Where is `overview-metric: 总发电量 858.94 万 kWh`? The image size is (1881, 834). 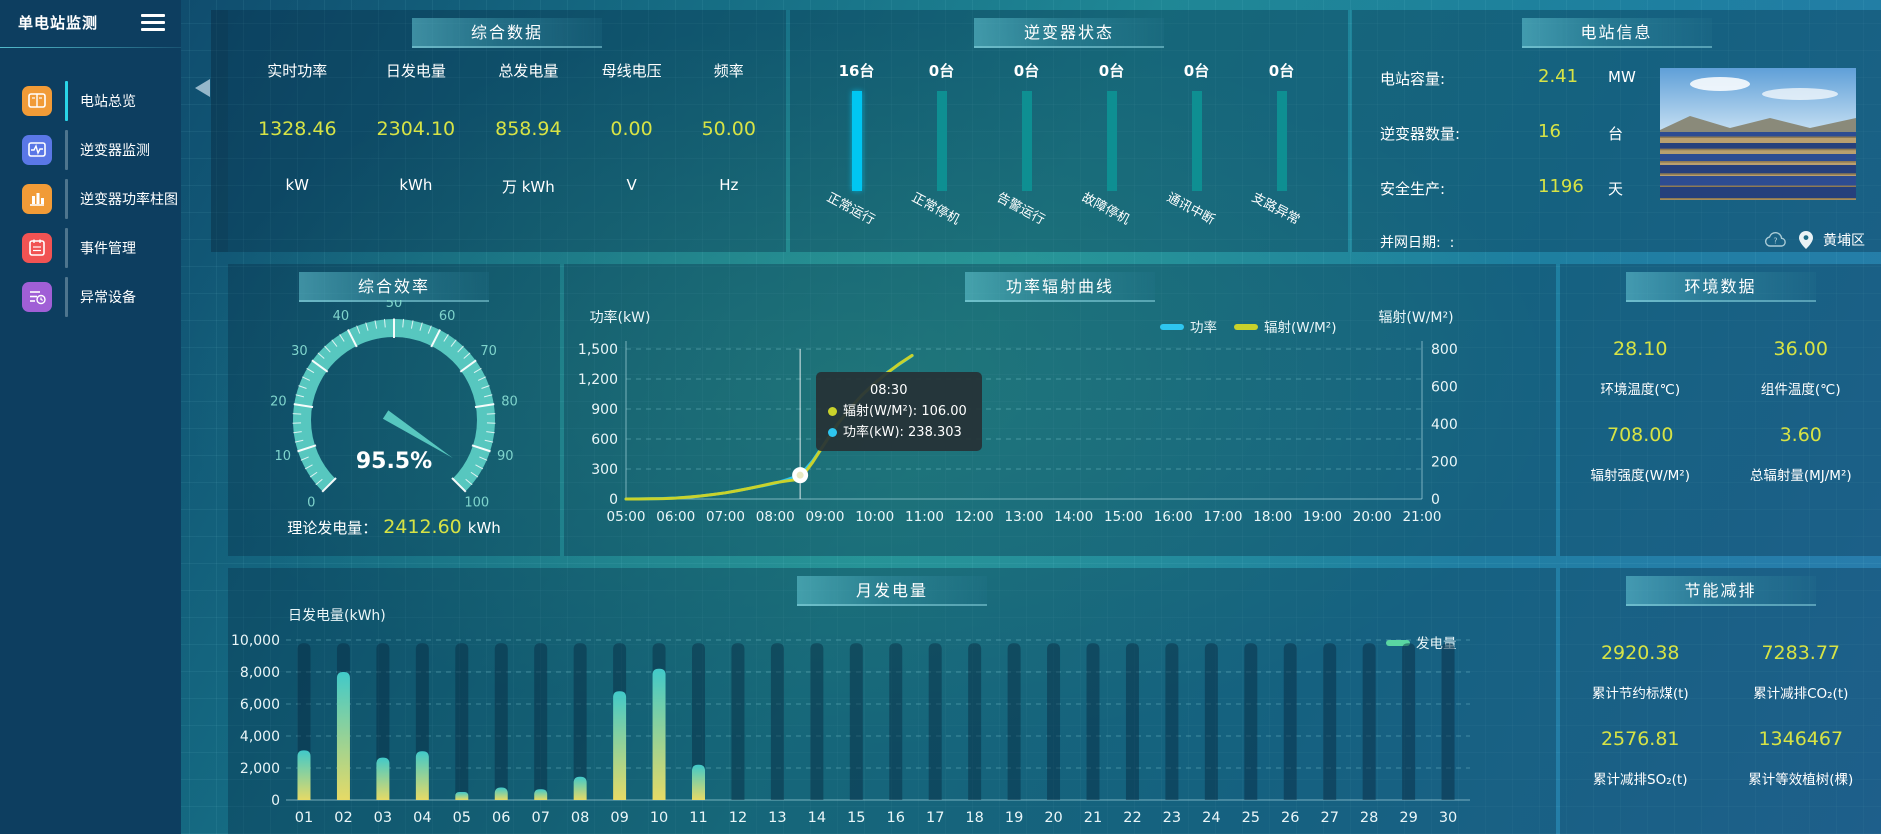 overview-metric: 总发电量 858.94 万 kWh is located at coordinates (528, 128).